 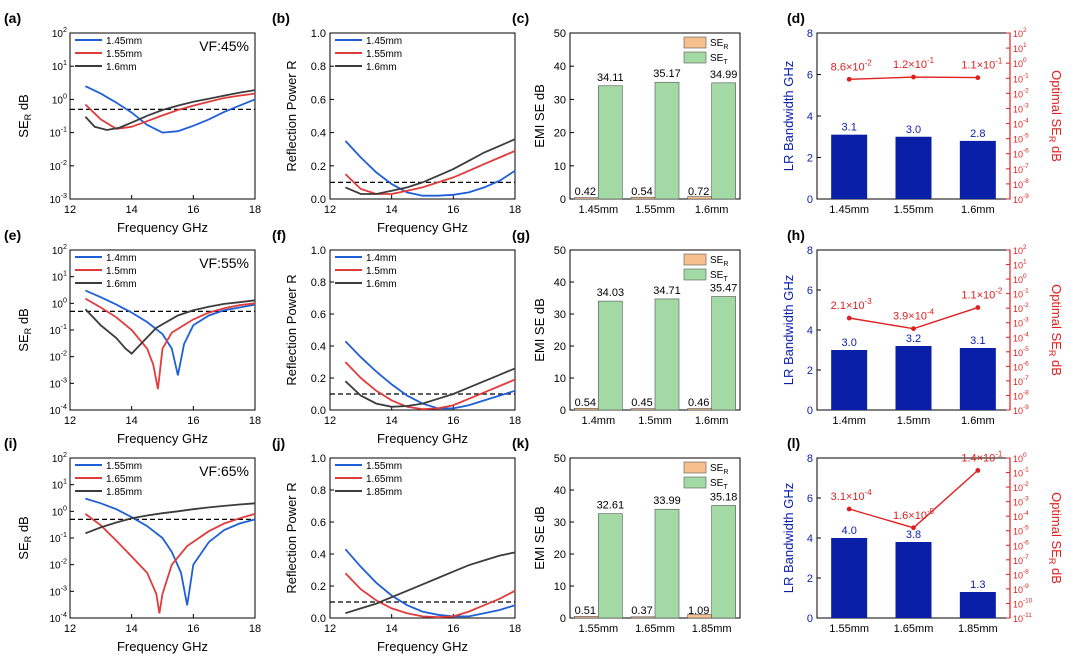 I want to click on y-tick-label: 10⁻¹, so click(x=58, y=537).